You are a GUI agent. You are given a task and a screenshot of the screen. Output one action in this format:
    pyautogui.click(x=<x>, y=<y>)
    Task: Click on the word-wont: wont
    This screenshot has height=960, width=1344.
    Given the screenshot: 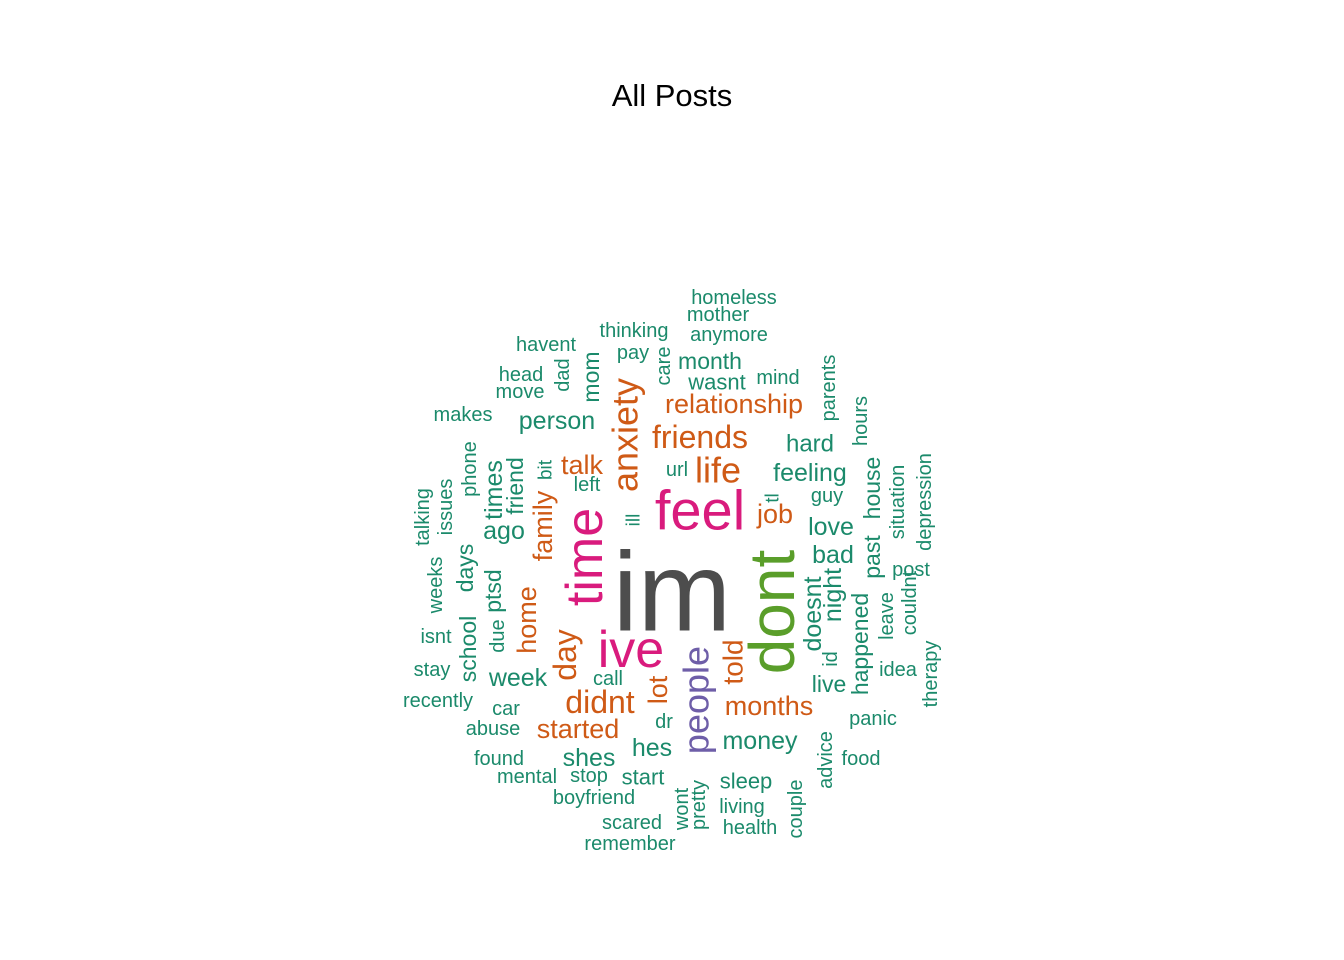 What is the action you would take?
    pyautogui.click(x=682, y=809)
    